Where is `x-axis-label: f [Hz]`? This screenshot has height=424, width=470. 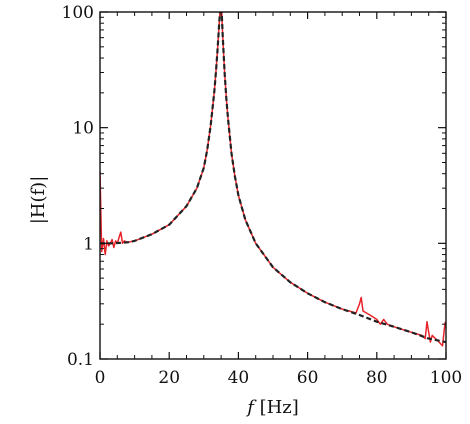 x-axis-label: f [Hz] is located at coordinates (272, 407).